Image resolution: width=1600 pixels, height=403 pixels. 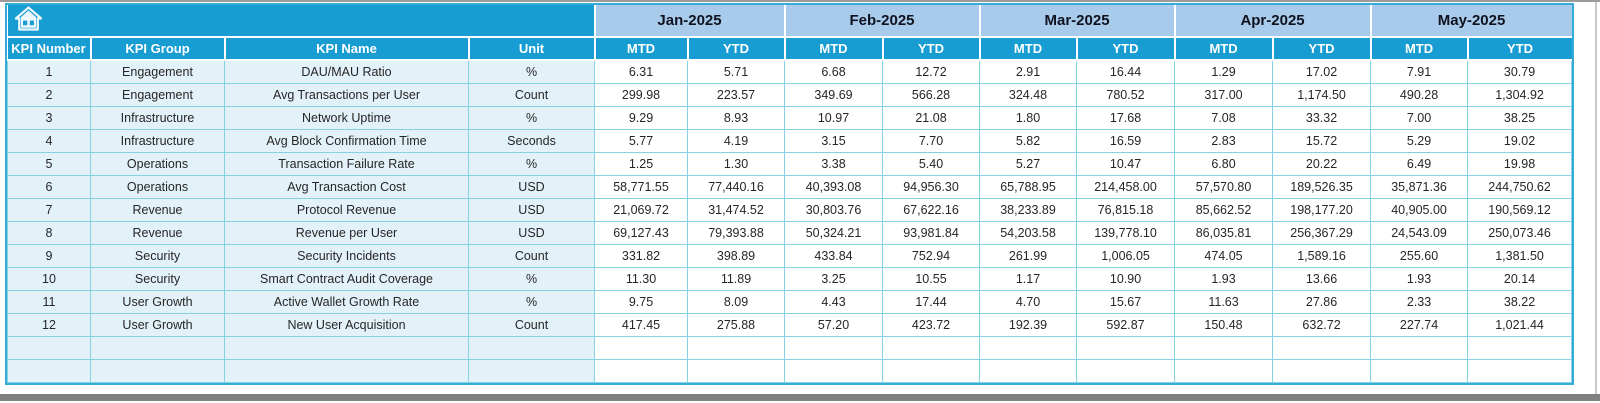 What do you see at coordinates (1322, 255) in the screenshot?
I see `value-cell-apr-ytd: 1,589.16` at bounding box center [1322, 255].